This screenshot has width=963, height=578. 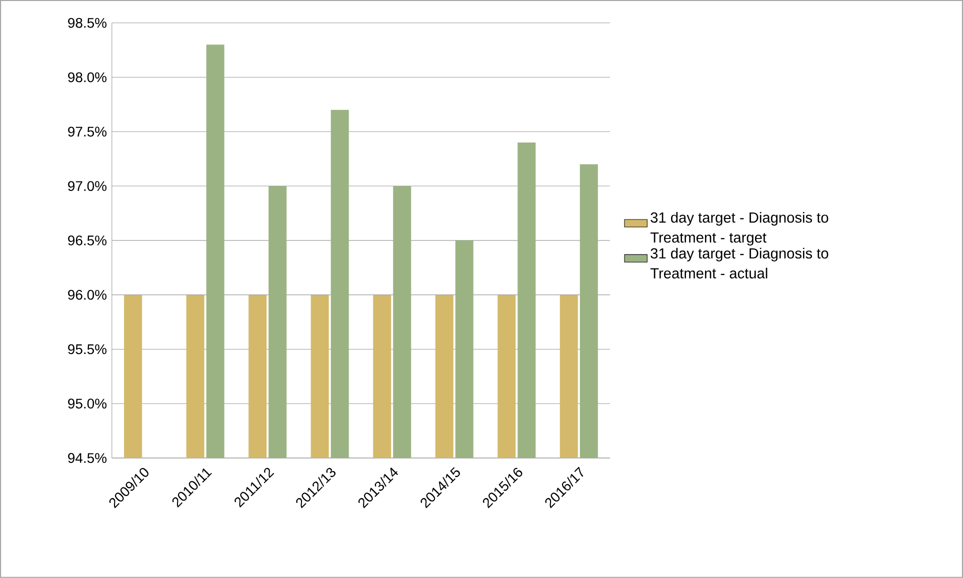 What do you see at coordinates (87, 23) in the screenshot?
I see `y-tick-label: 98.5%` at bounding box center [87, 23].